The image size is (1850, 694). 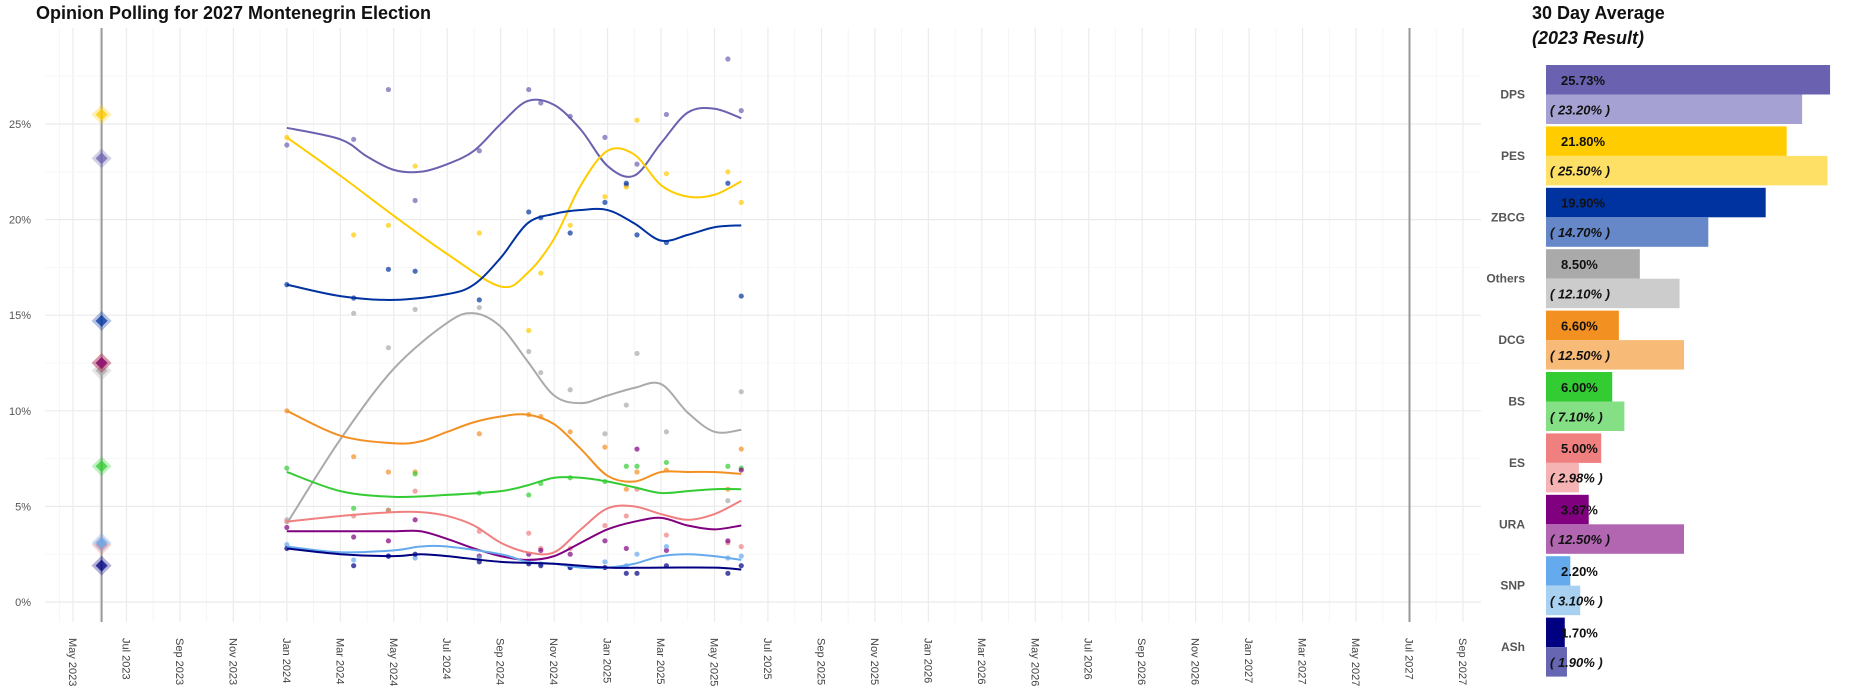 I want to click on x-tick-label: Jan 2025, so click(x=607, y=660).